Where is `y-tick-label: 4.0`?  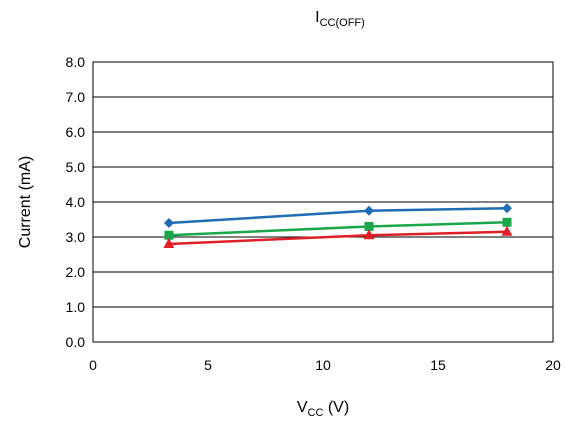 y-tick-label: 4.0 is located at coordinates (76, 202).